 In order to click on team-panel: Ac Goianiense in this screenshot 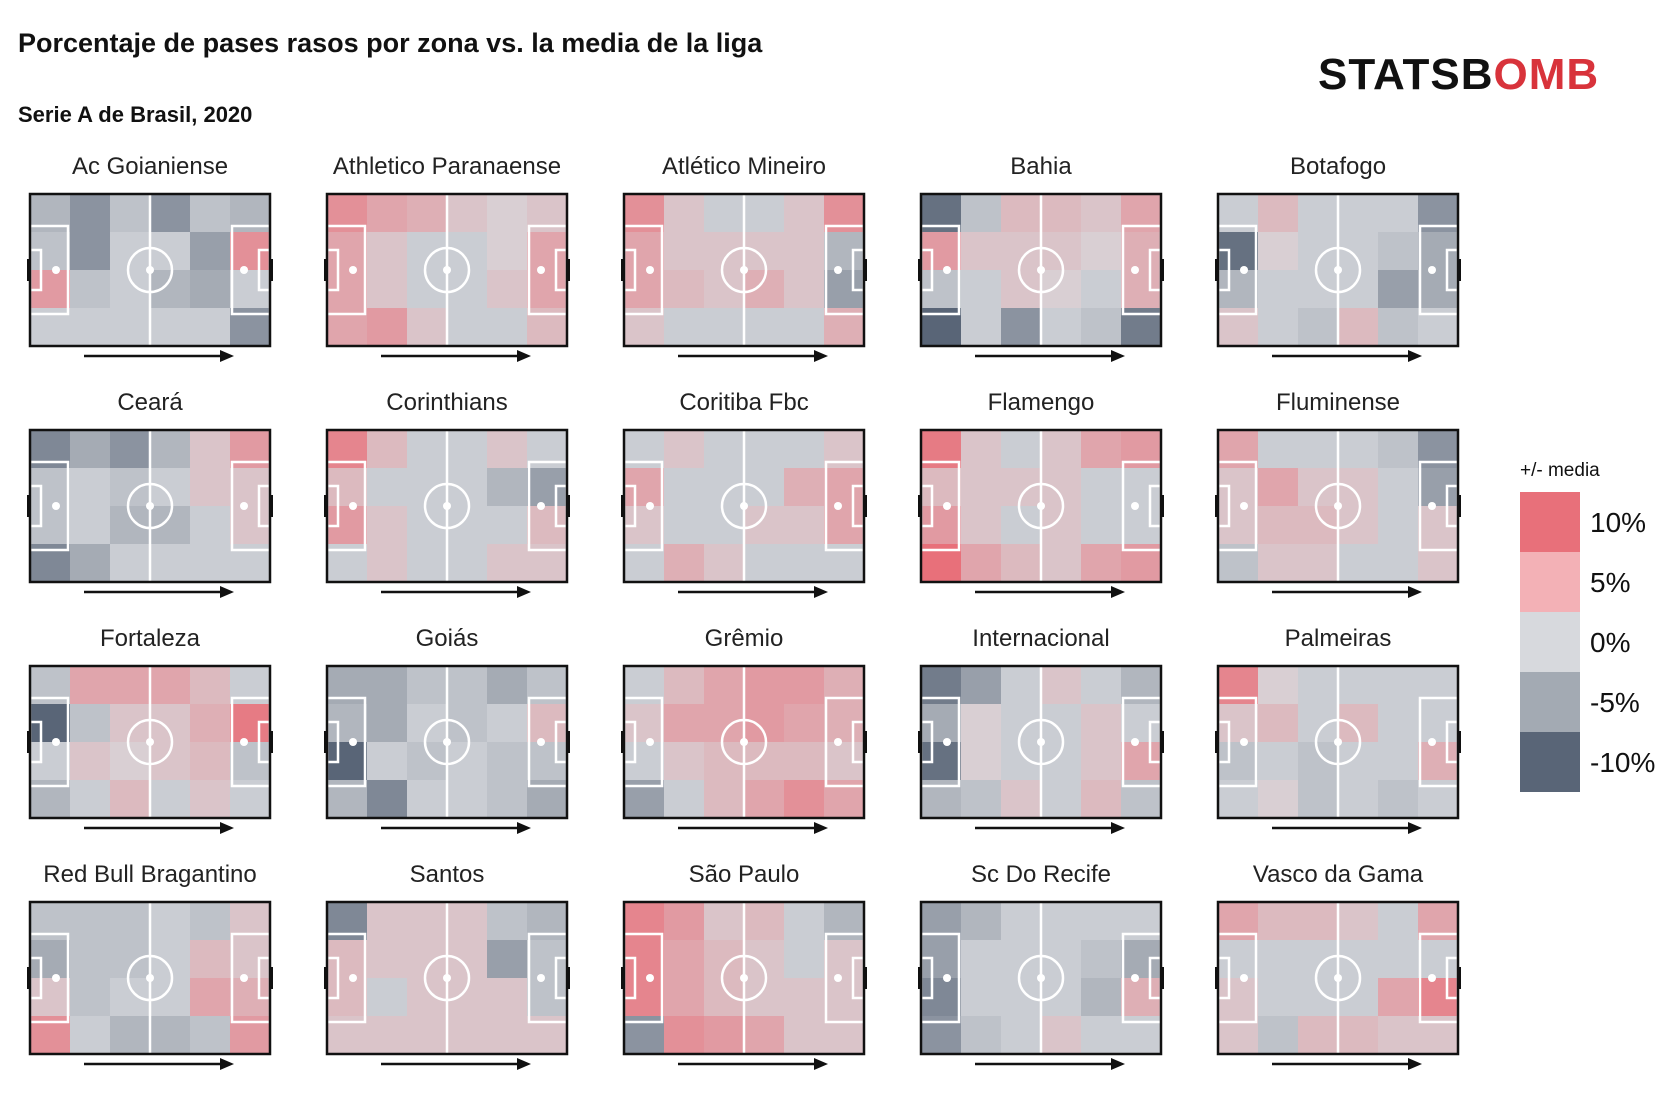, I will do `click(150, 257)`.